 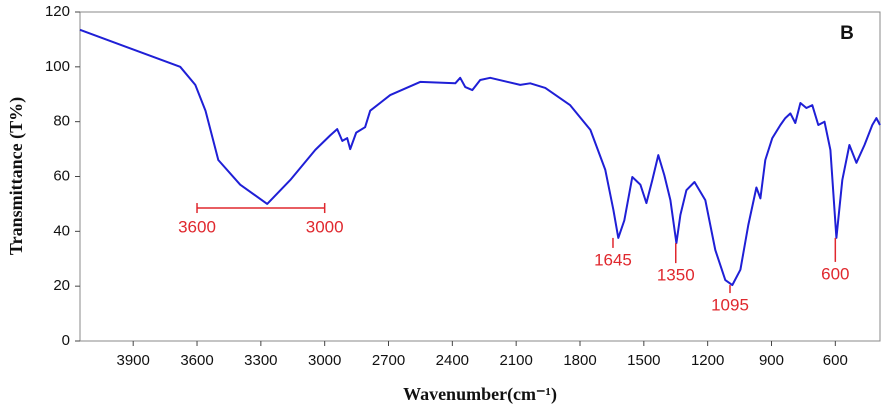 What do you see at coordinates (61, 175) in the screenshot?
I see `y-tick-label: 60` at bounding box center [61, 175].